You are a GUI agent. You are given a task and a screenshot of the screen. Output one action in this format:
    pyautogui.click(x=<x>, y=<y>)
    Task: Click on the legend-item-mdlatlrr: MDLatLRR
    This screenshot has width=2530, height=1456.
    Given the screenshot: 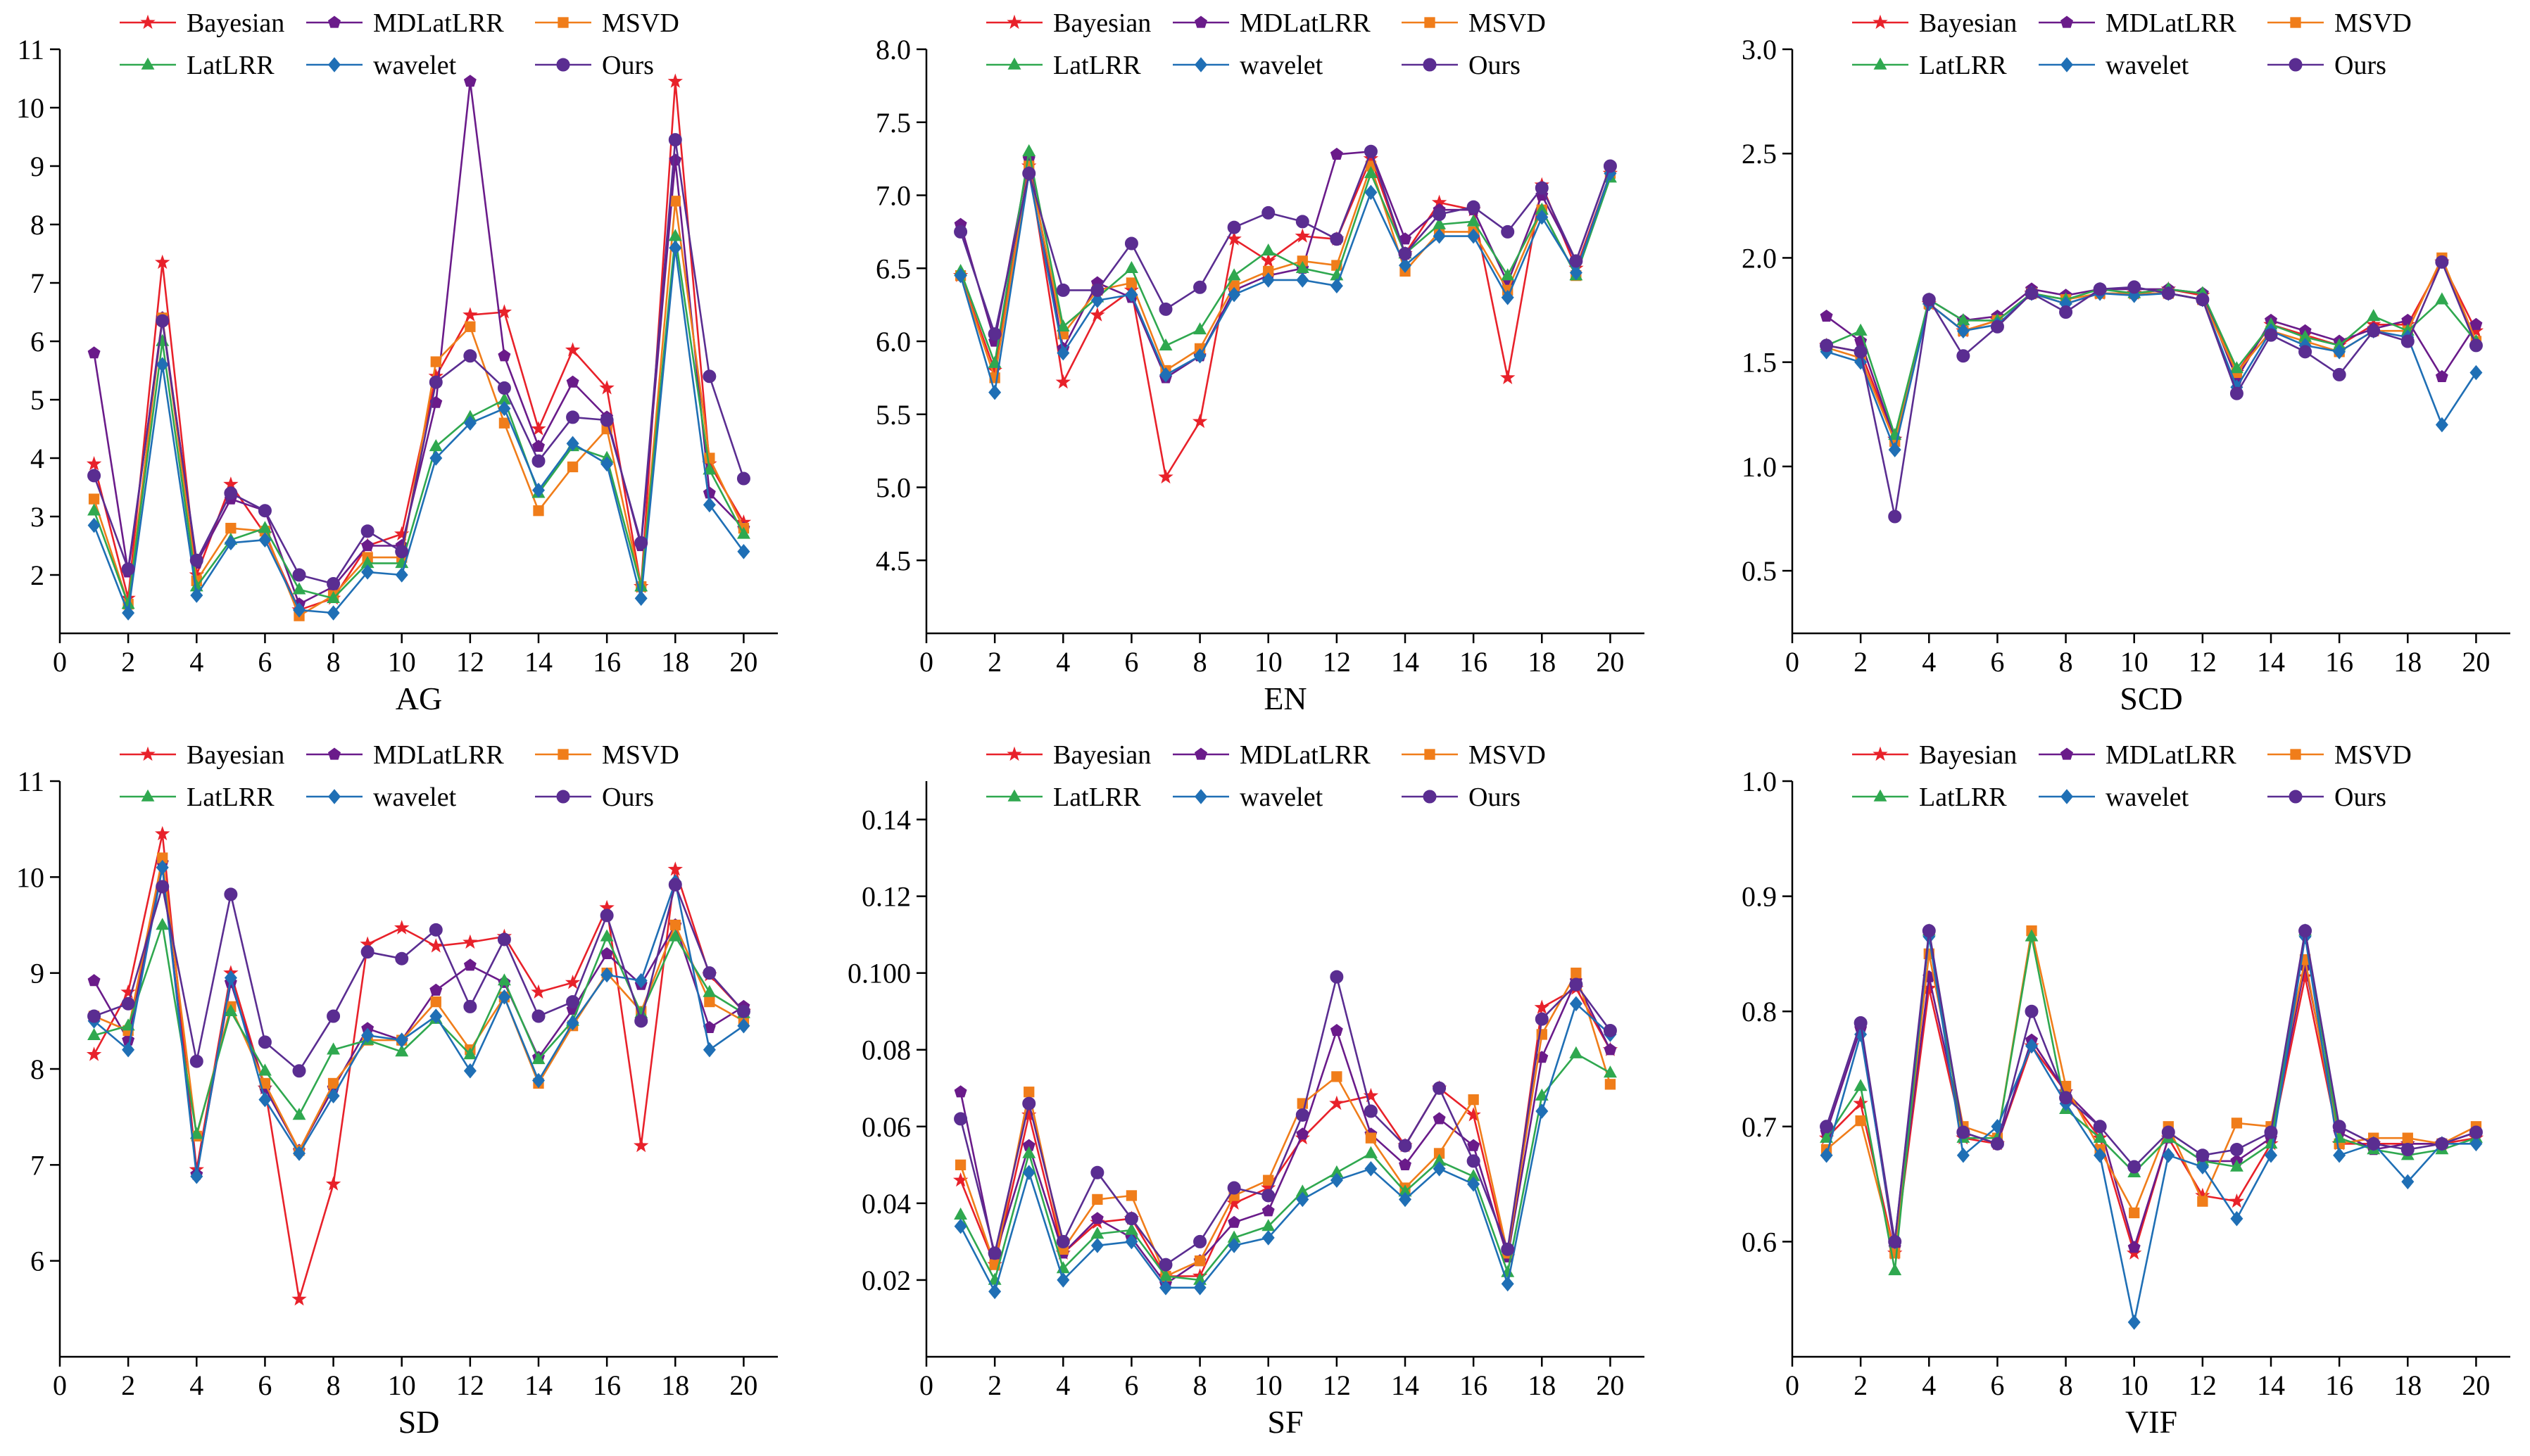 What is the action you would take?
    pyautogui.click(x=1272, y=755)
    